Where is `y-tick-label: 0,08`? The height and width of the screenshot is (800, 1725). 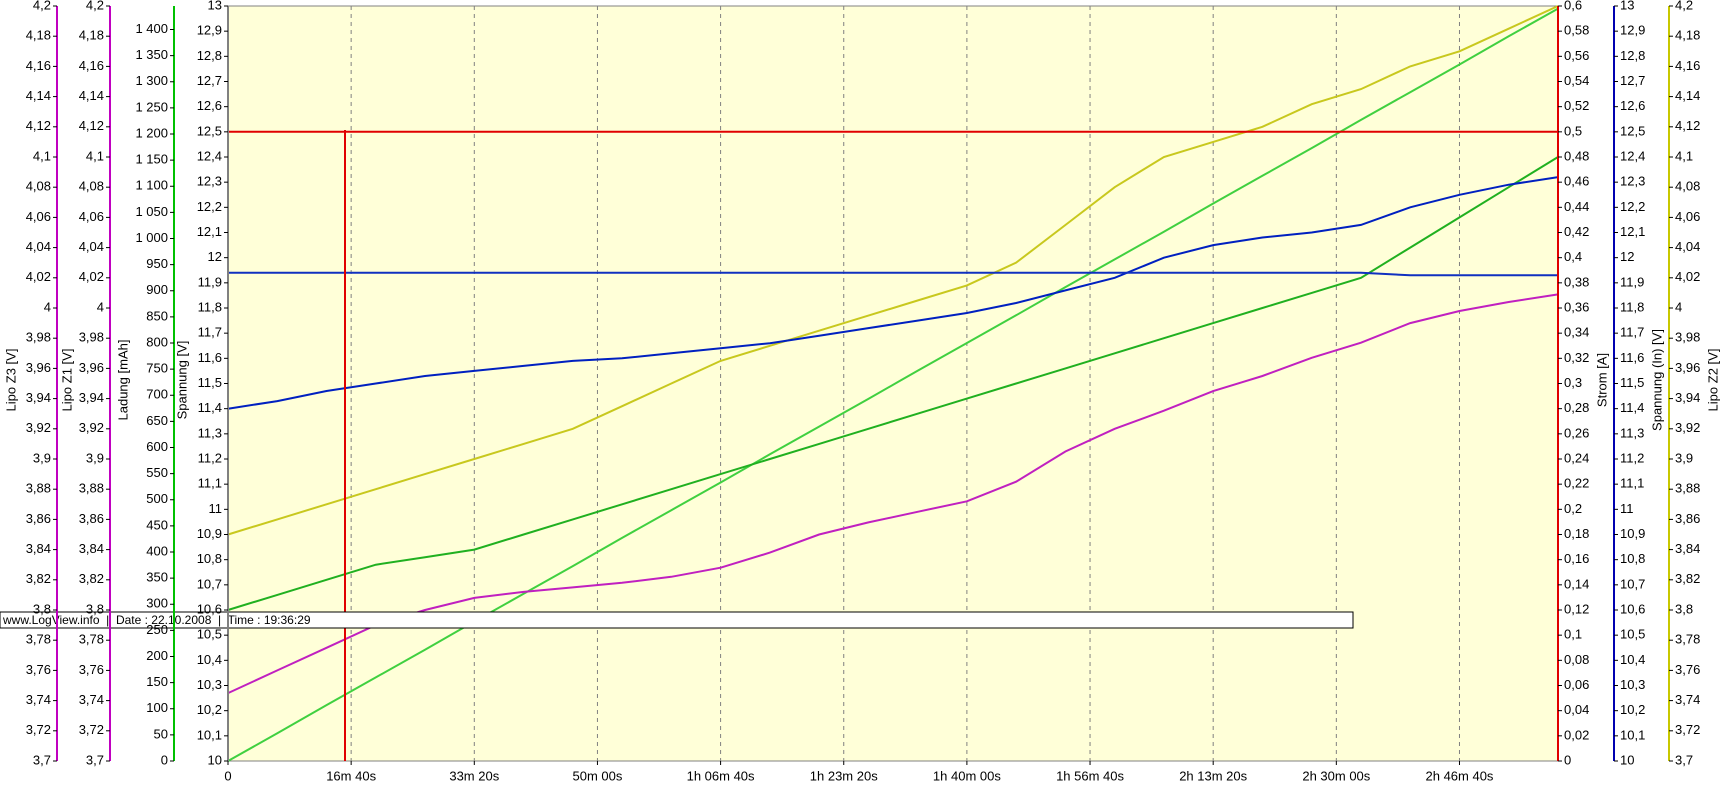
y-tick-label: 0,08 is located at coordinates (1576, 659).